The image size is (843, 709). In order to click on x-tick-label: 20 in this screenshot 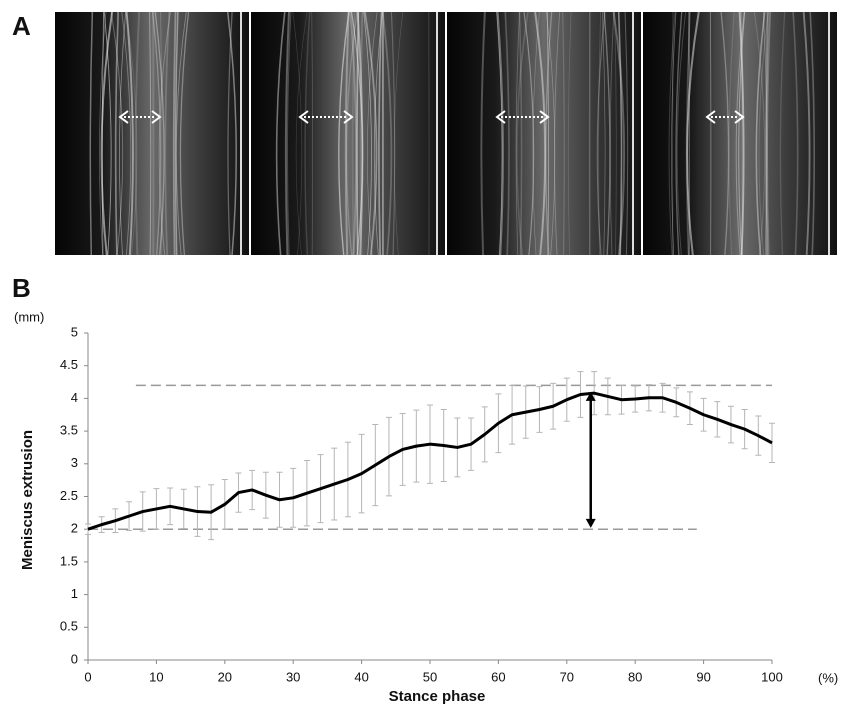, I will do `click(225, 676)`.